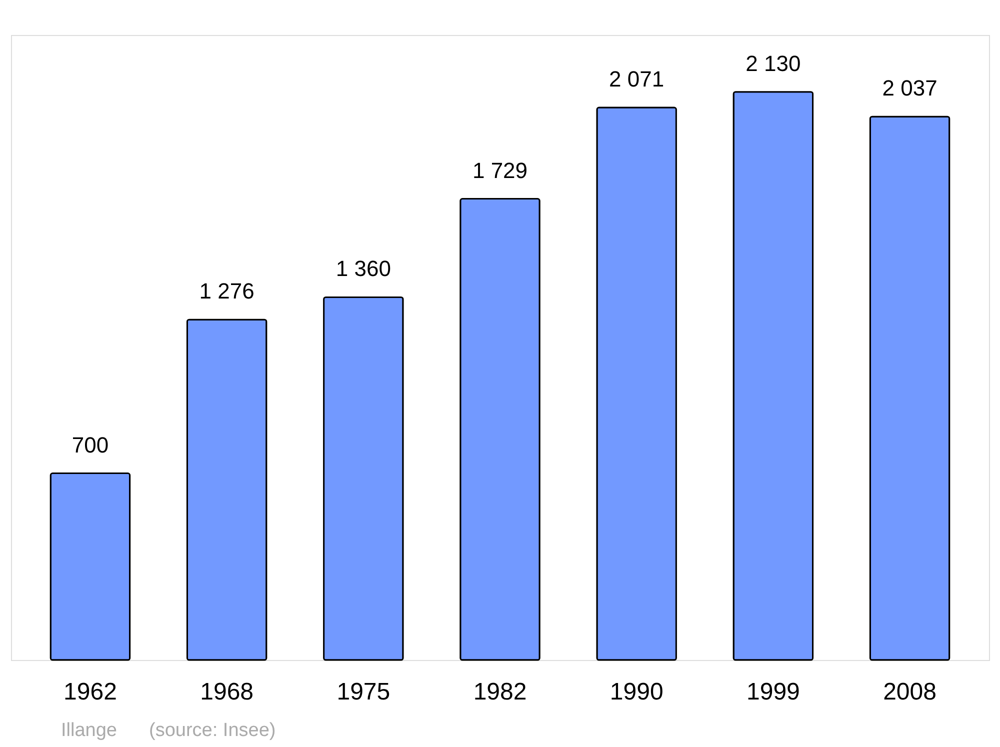 Image resolution: width=1000 pixels, height=747 pixels. Describe the element at coordinates (226, 291) in the screenshot. I see `data-label: 1 276` at that location.